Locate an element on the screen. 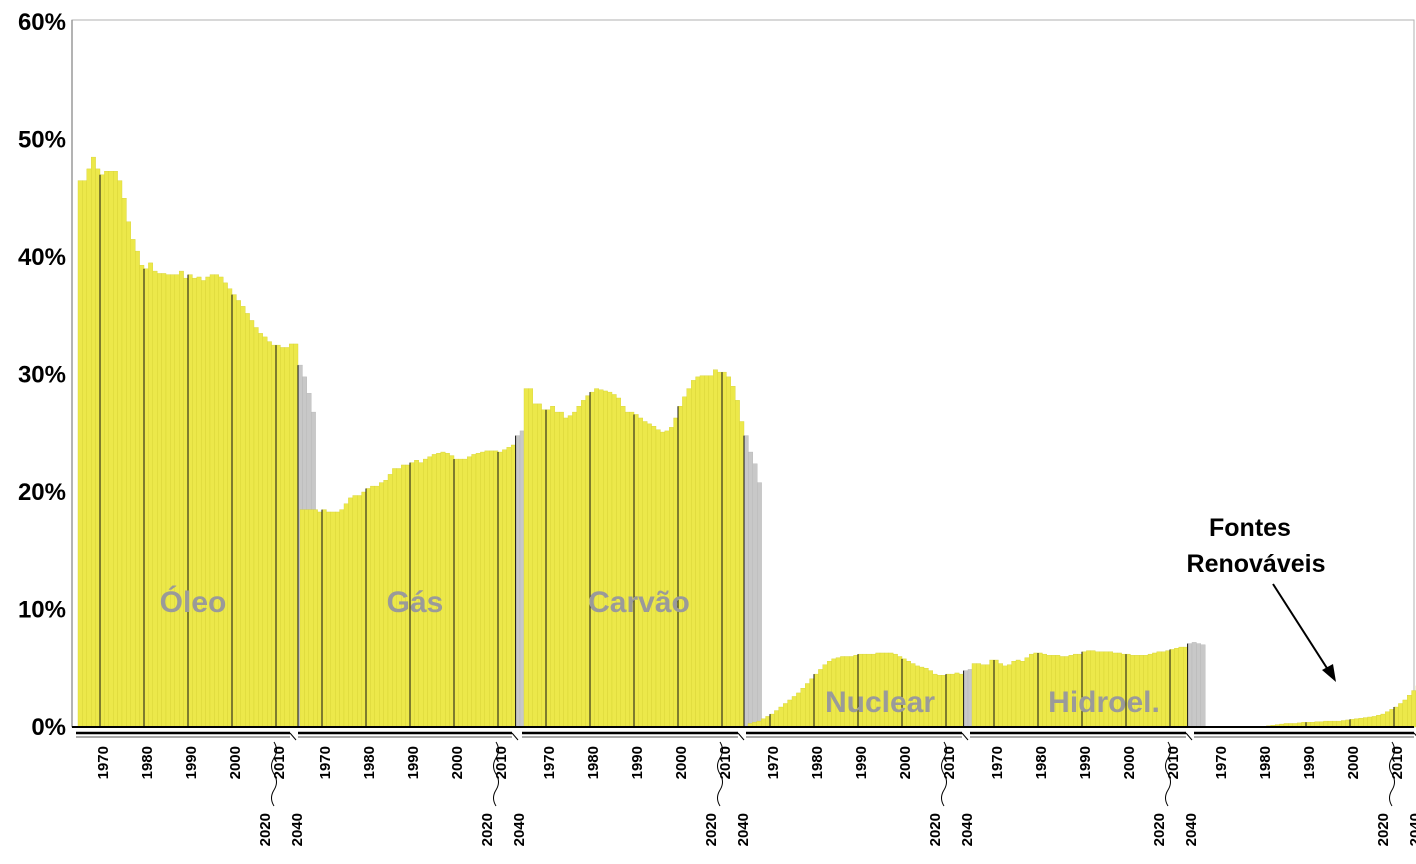 The height and width of the screenshot is (864, 1416). series-label: Gás is located at coordinates (415, 602).